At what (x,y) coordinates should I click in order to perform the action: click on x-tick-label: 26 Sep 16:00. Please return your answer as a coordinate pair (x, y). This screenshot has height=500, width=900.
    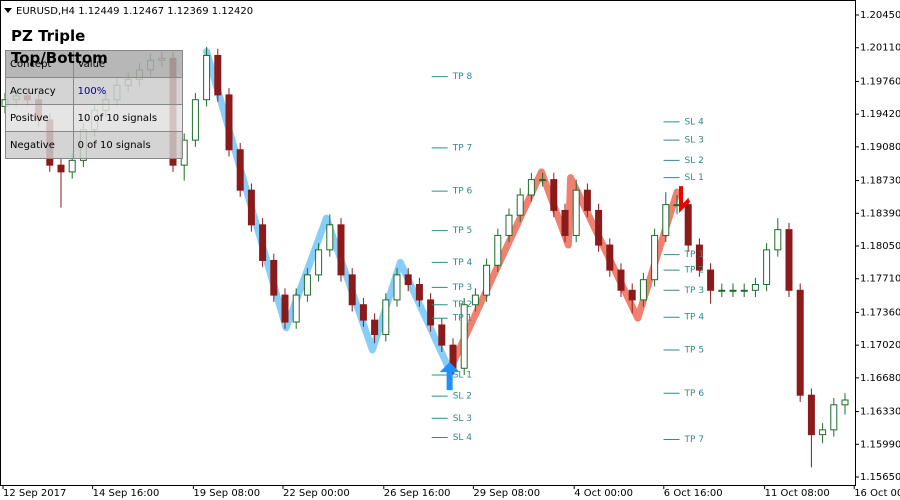
    Looking at the image, I should click on (417, 493).